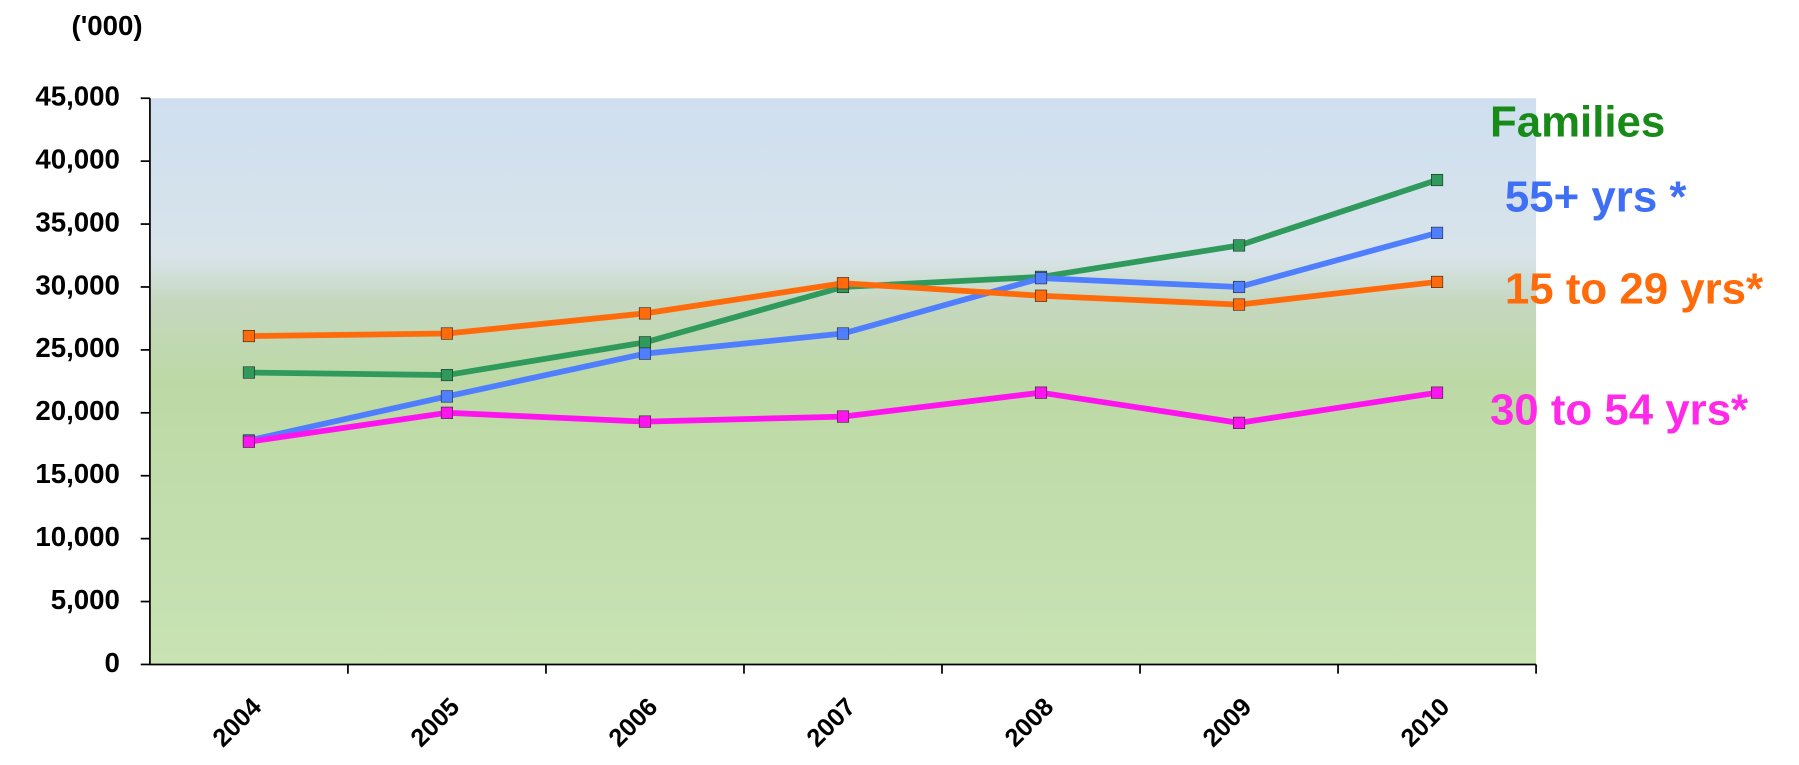 This screenshot has width=1799, height=765. Describe the element at coordinates (1634, 289) in the screenshot. I see `legend-label: 15 to 29 yrs*` at that location.